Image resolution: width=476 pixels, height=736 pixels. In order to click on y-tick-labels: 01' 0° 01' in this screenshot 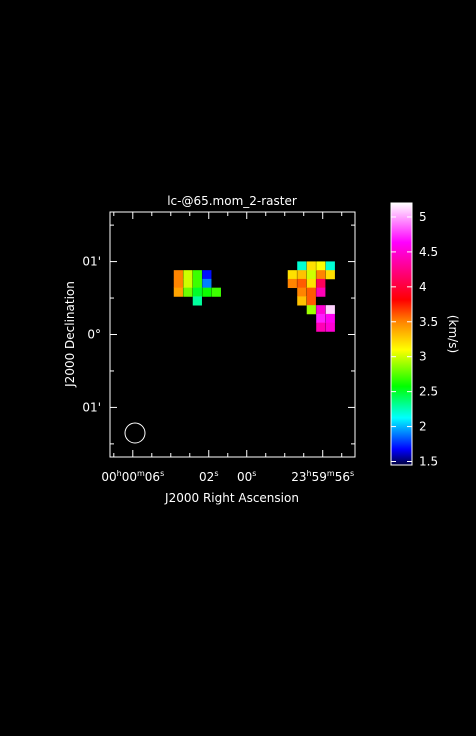, I will do `click(91, 335)`.